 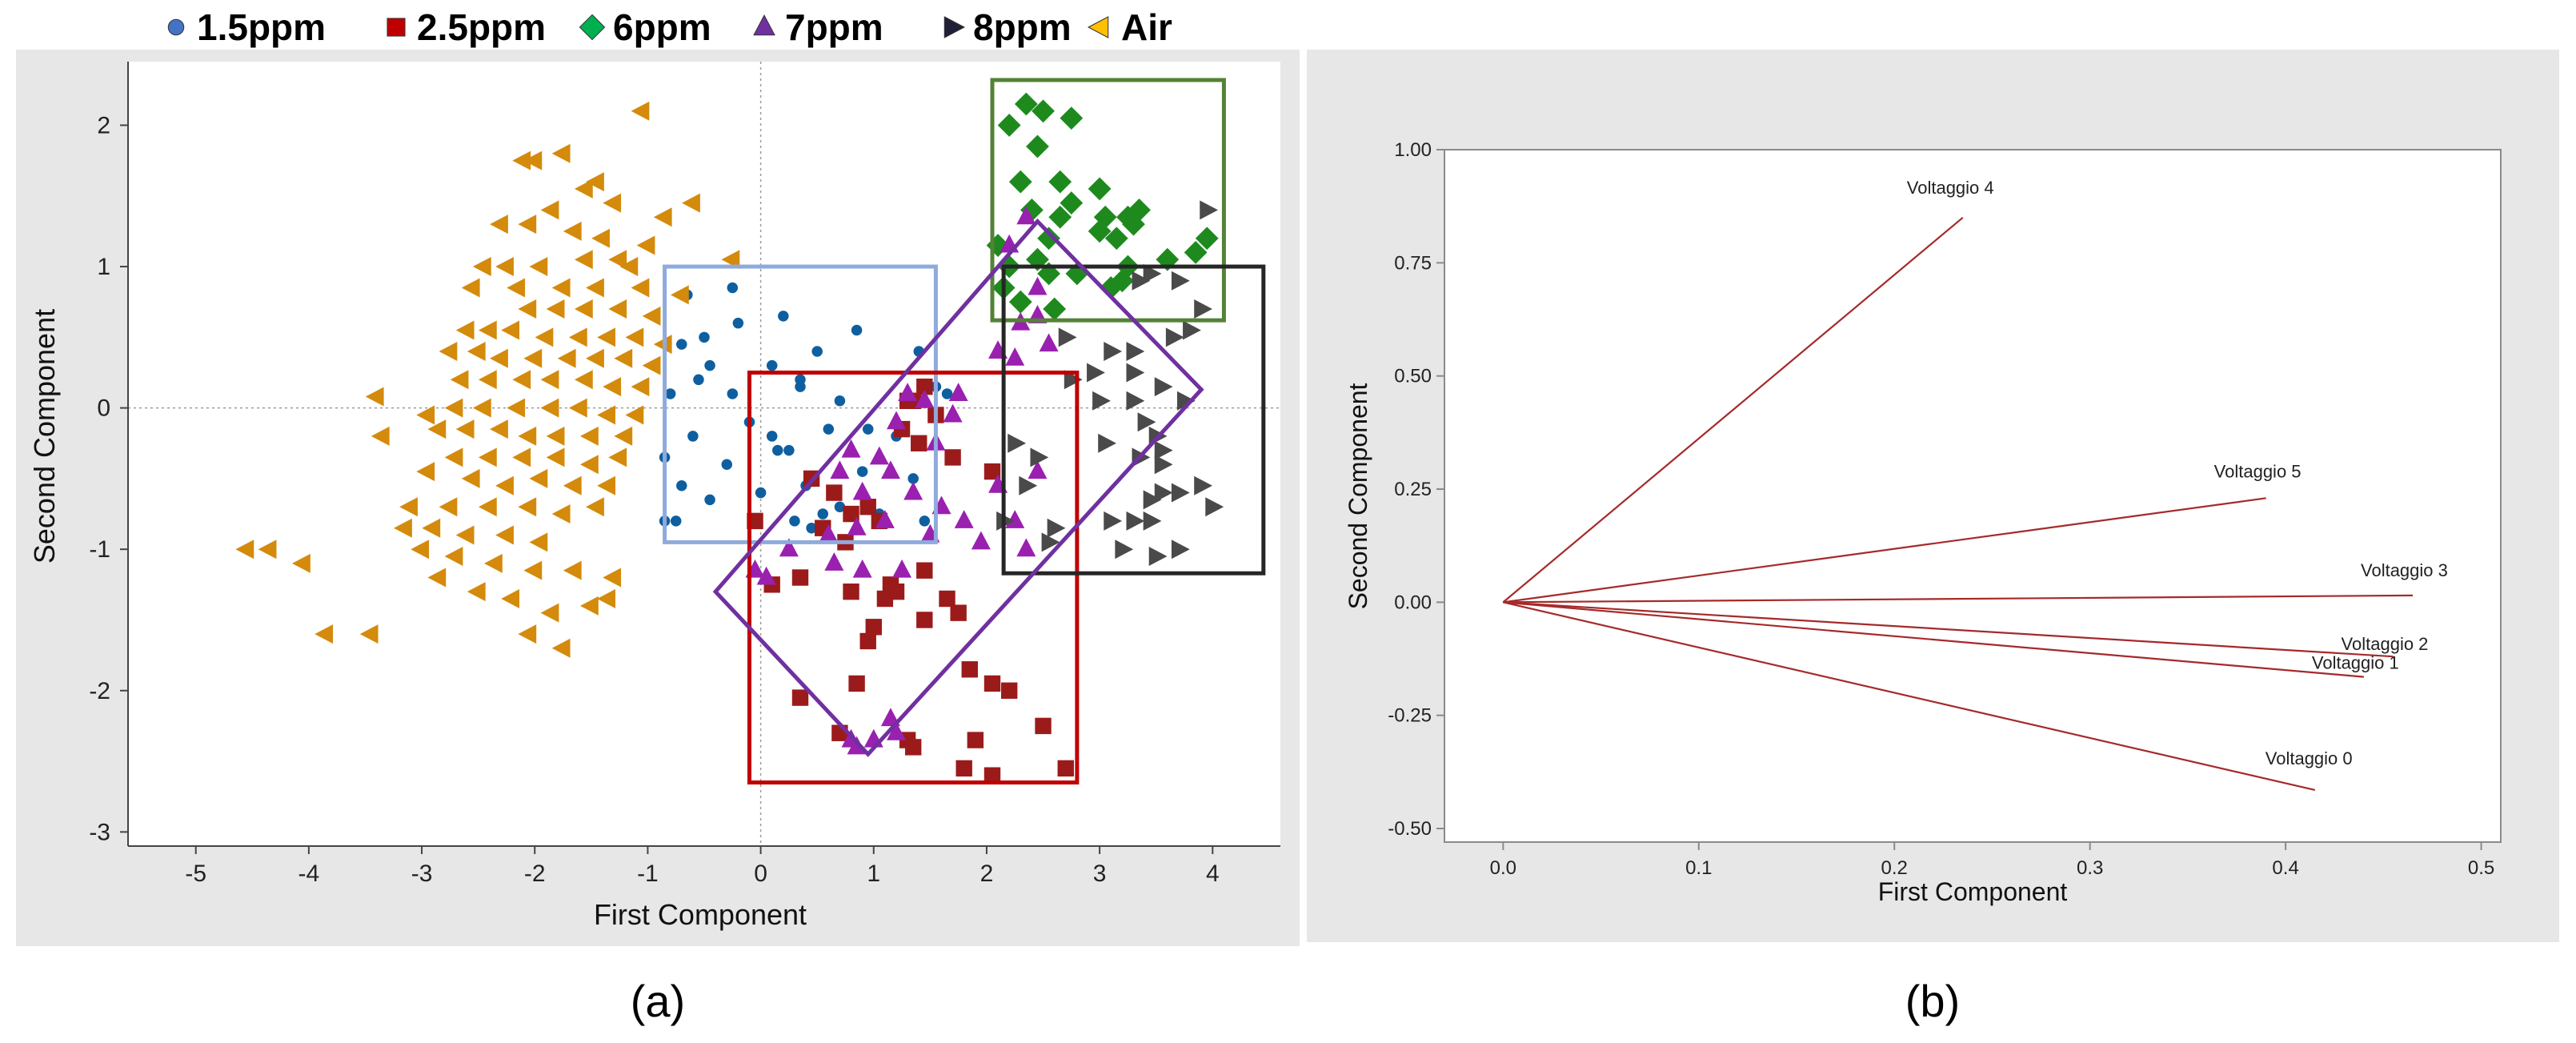 What do you see at coordinates (1146, 27) in the screenshot?
I see `legend-label-air: Air` at bounding box center [1146, 27].